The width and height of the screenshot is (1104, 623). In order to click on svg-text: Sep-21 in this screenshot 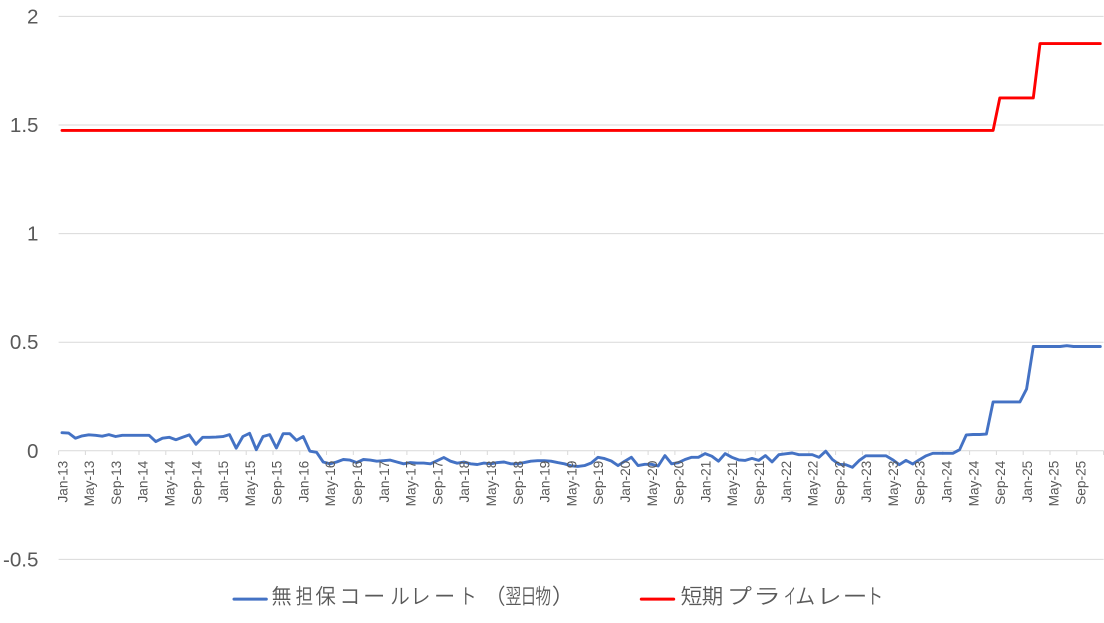, I will do `click(759, 483)`.